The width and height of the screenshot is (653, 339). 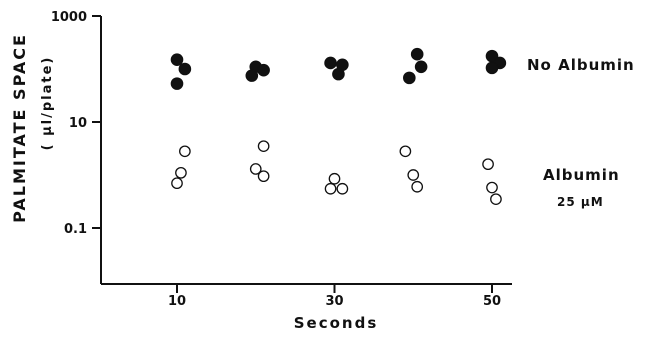 What do you see at coordinates (75, 229) in the screenshot?
I see `y-tick-label: 0.1` at bounding box center [75, 229].